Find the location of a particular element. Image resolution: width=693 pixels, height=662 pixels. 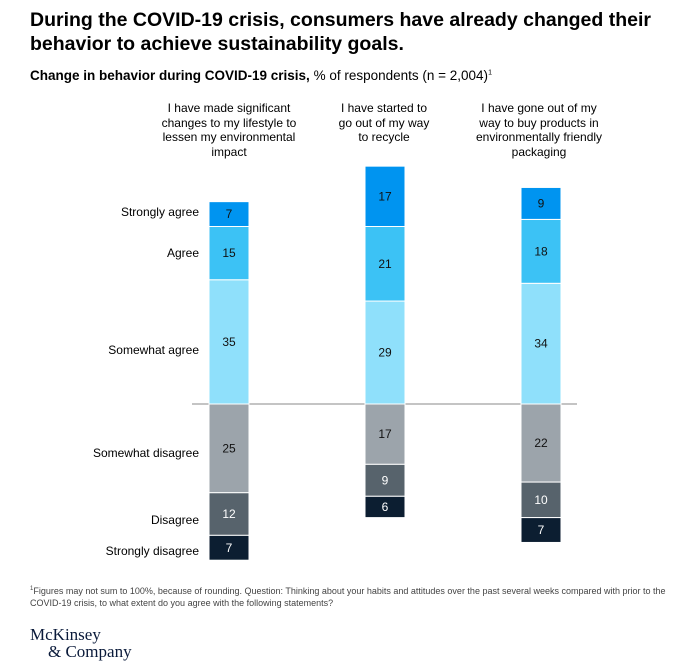

data-label-strongly-agree-col-2: 17 is located at coordinates (385, 196).